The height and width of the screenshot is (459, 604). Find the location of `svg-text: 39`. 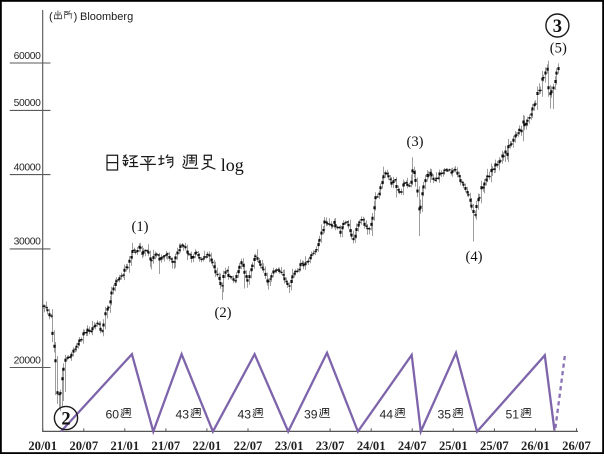

svg-text: 39 is located at coordinates (311, 415).